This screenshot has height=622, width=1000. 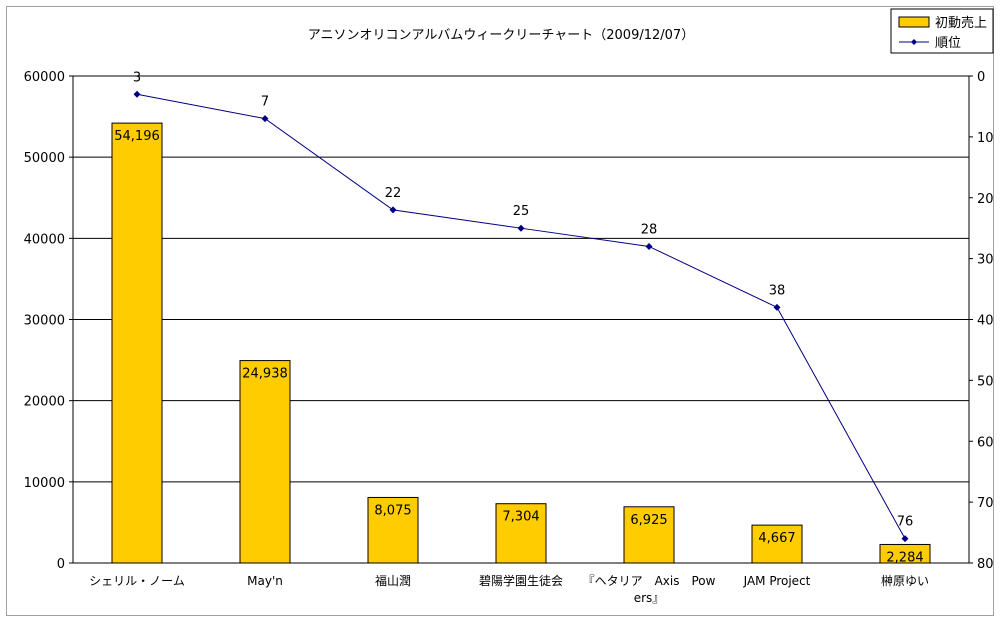 What do you see at coordinates (137, 136) in the screenshot?
I see `bar-value-label: 54,196` at bounding box center [137, 136].